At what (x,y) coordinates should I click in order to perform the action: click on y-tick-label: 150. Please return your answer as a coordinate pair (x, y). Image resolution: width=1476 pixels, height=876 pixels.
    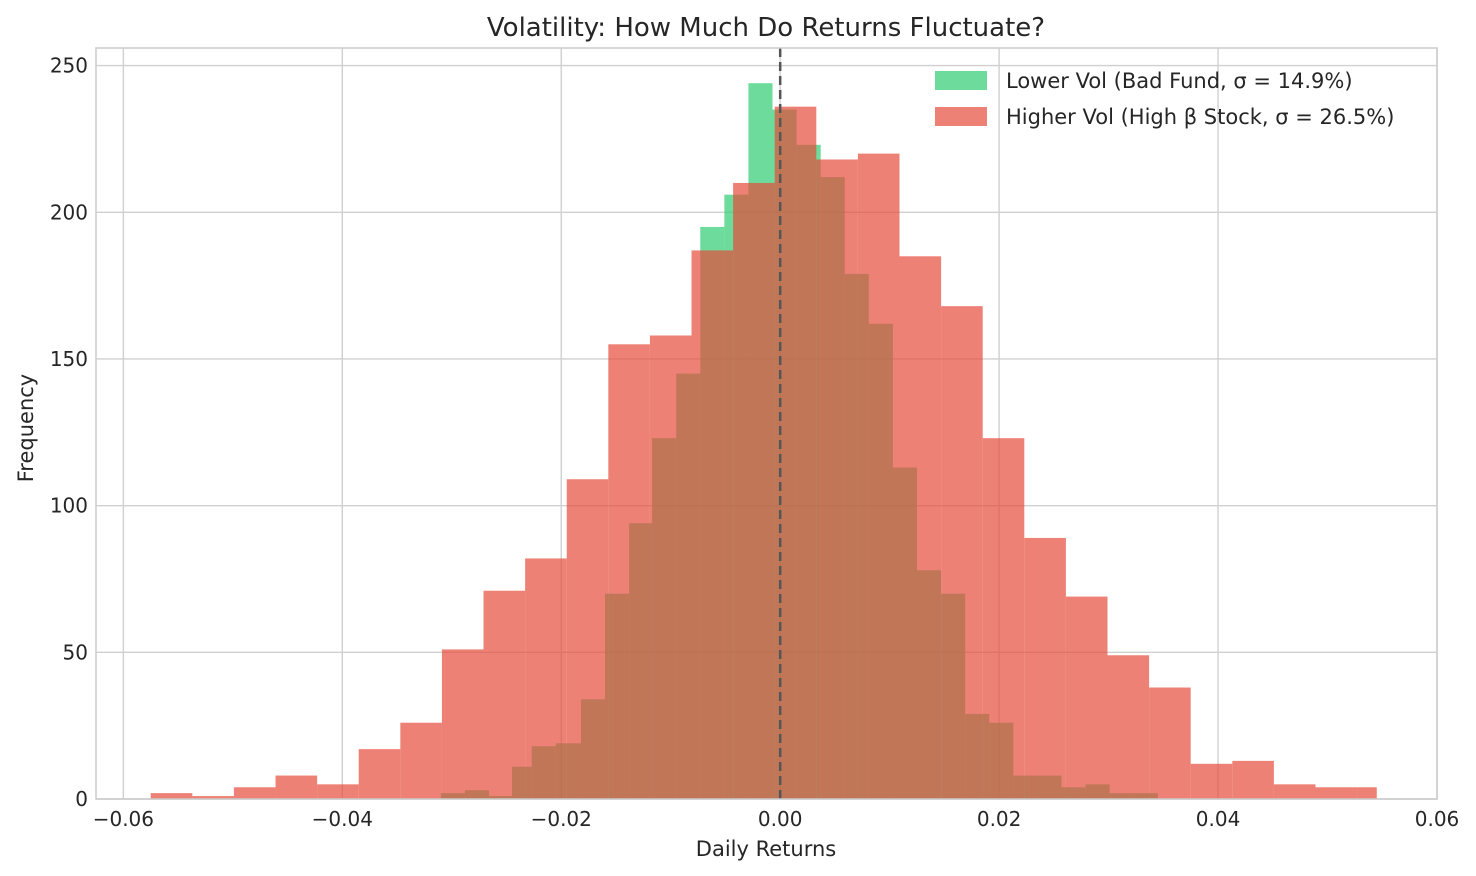
    Looking at the image, I should click on (69, 359).